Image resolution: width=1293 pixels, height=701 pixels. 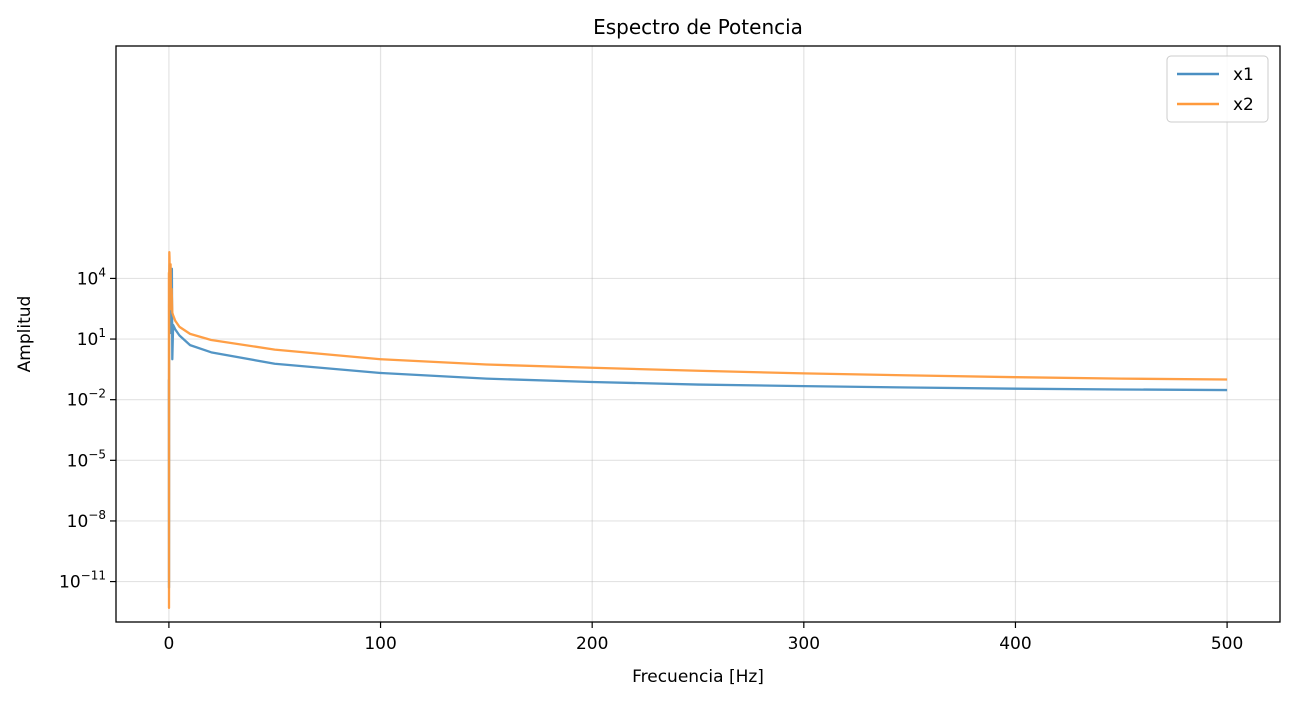 I want to click on x-tick-label: 300, so click(x=804, y=644).